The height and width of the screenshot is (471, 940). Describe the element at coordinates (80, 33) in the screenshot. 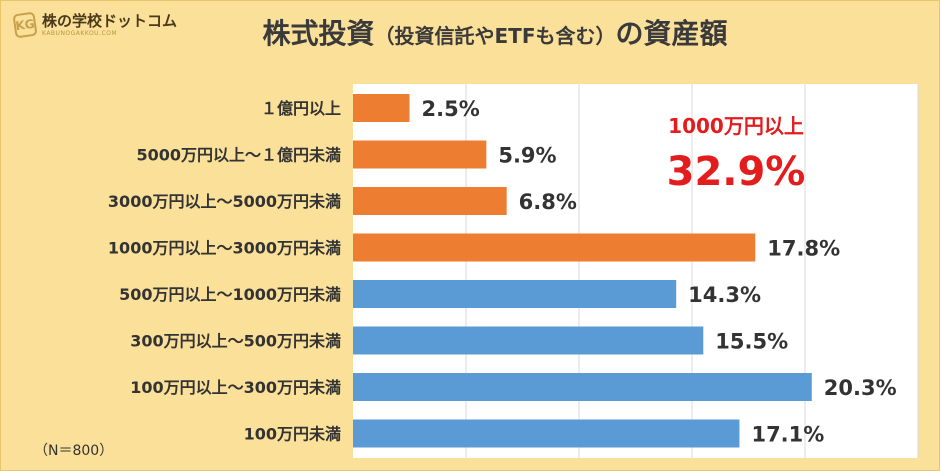

I see `logo-sub: KABUNOGAKKOU.COM` at that location.